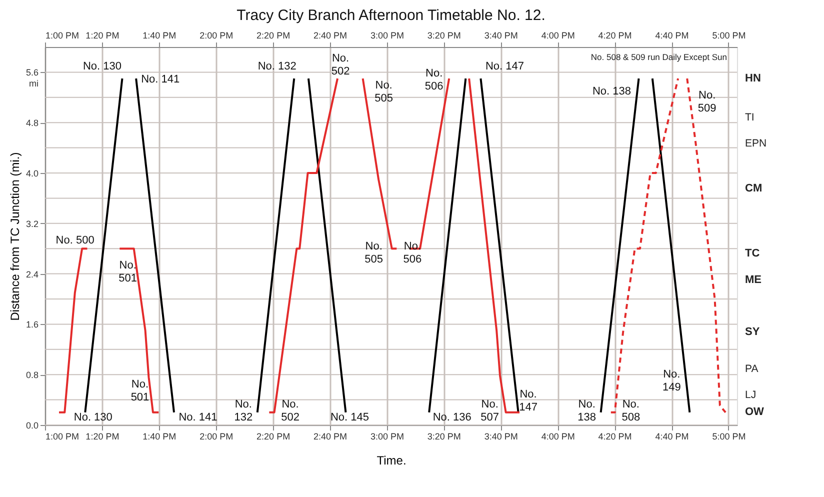  What do you see at coordinates (32, 425) in the screenshot?
I see `y-tick-label: 0.0` at bounding box center [32, 425].